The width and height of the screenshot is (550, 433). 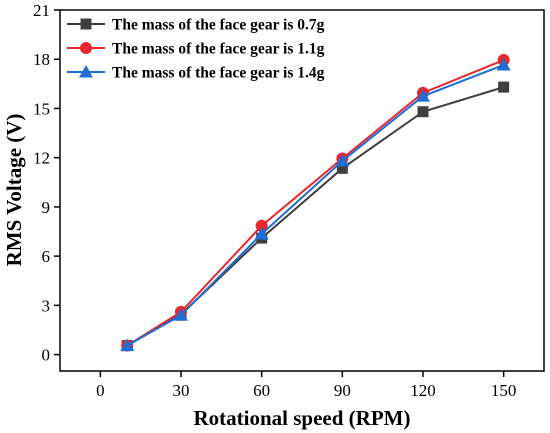 I want to click on legend-item: The mass of the face gear is 1.1g, so click(x=196, y=49).